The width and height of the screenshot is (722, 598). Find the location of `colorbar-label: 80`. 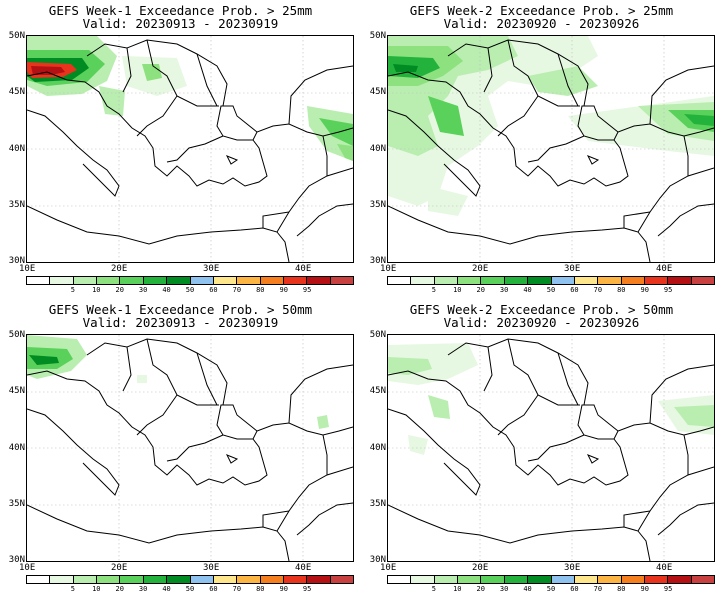

colorbar-label: 80 is located at coordinates (621, 290).